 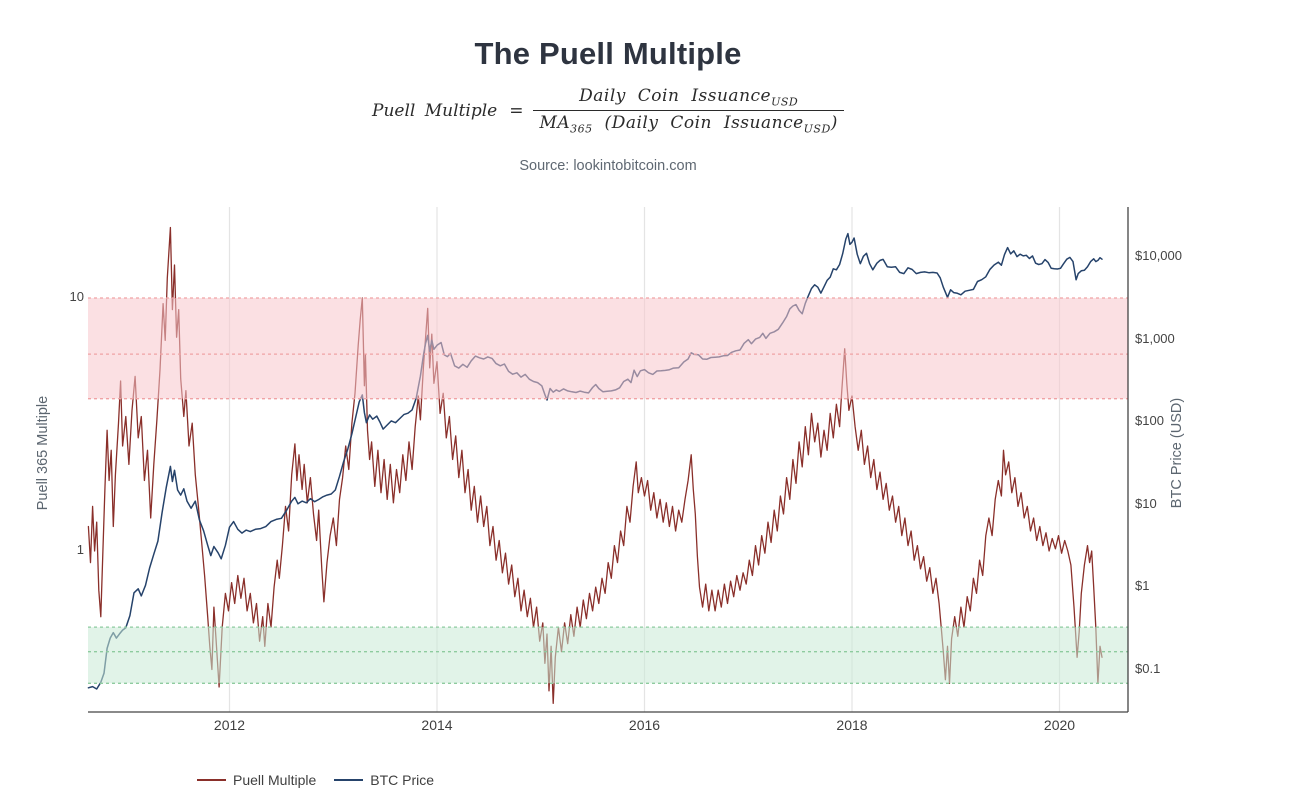 I want to click on y-right-tick-label: $1, so click(x=1142, y=585).